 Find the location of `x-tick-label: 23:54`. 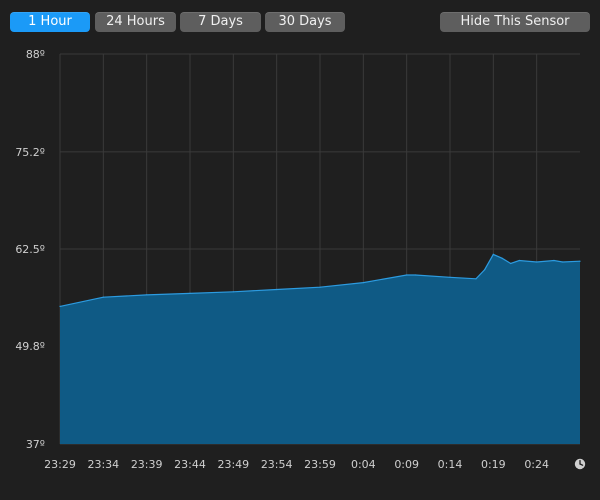

x-tick-label: 23:54 is located at coordinates (277, 464).